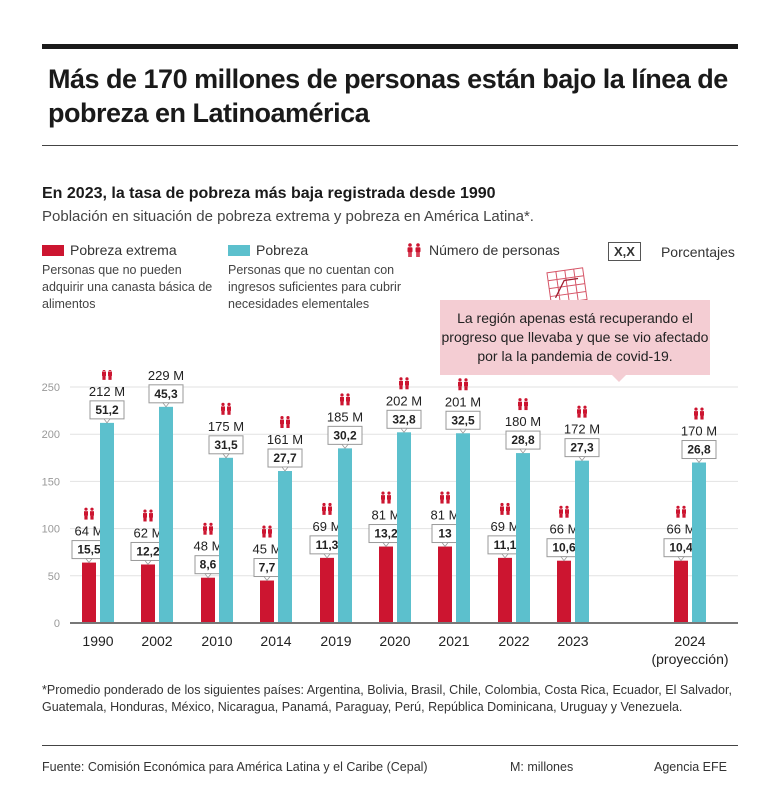 The image size is (780, 812). I want to click on y-tick-label: 0, so click(57, 624).